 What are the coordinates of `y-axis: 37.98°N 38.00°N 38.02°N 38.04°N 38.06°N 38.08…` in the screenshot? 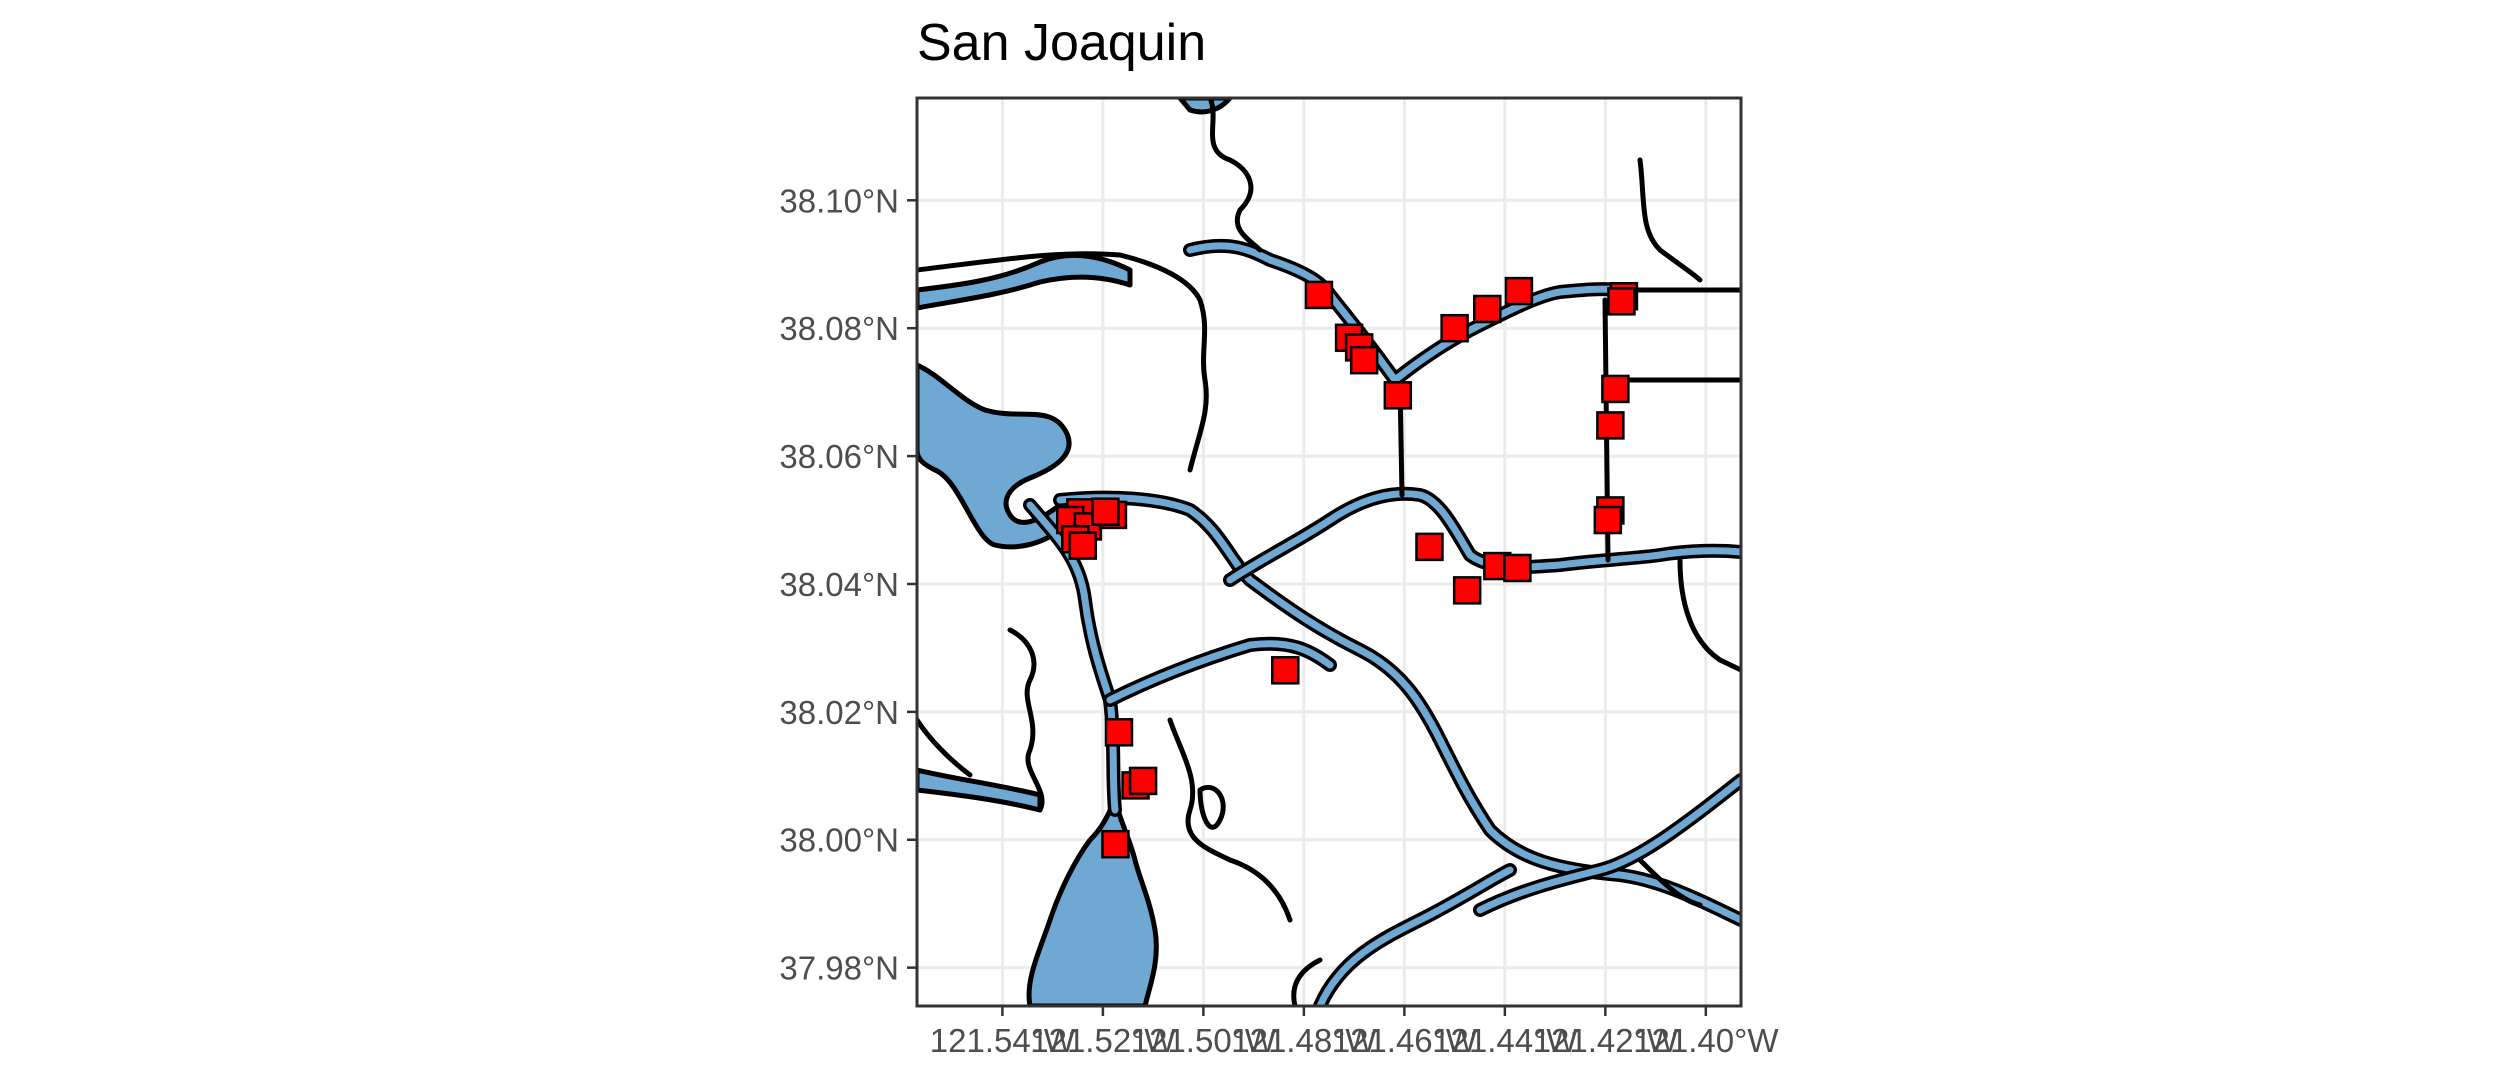 It's located at (848, 584).